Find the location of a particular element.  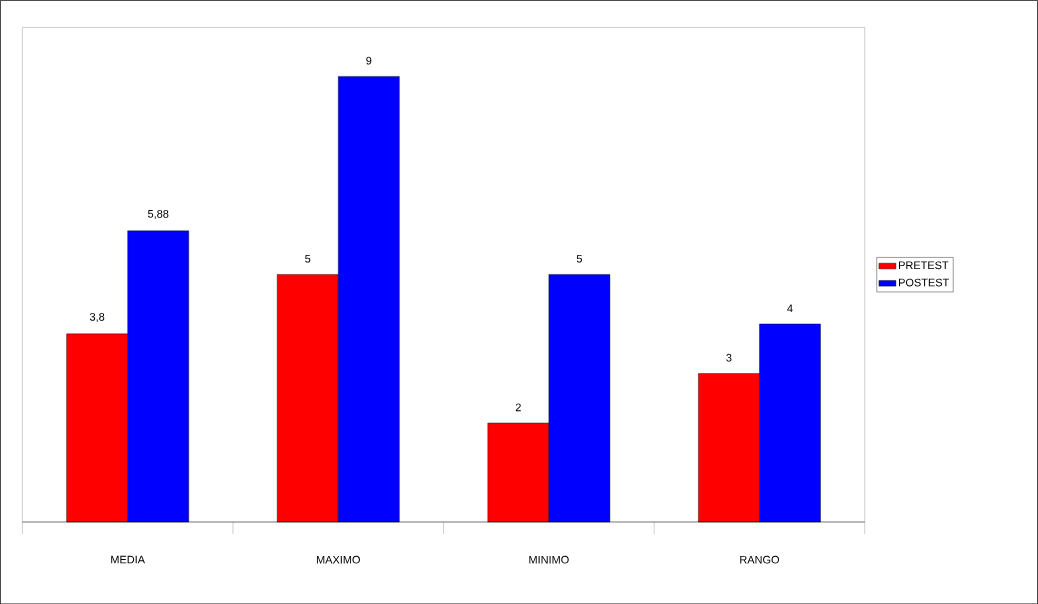

data-label: 5,88 is located at coordinates (158, 214).